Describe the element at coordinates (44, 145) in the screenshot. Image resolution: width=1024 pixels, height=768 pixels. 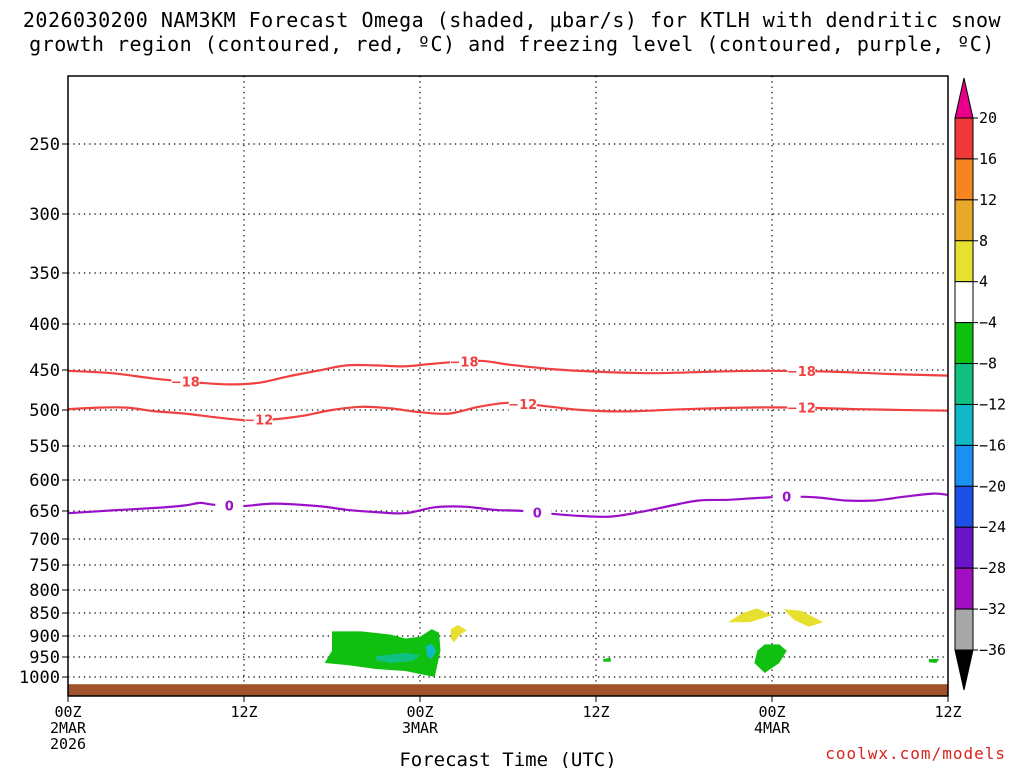
I see `y-tick-label: 250` at that location.